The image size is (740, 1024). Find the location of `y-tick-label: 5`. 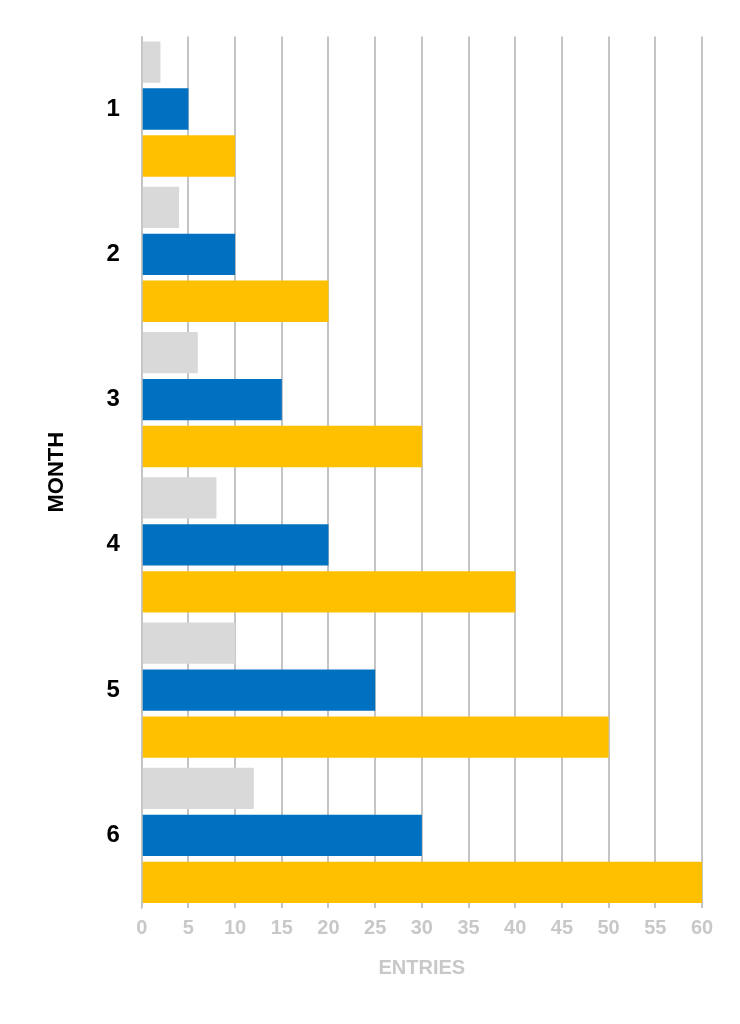

y-tick-label: 5 is located at coordinates (113, 688).